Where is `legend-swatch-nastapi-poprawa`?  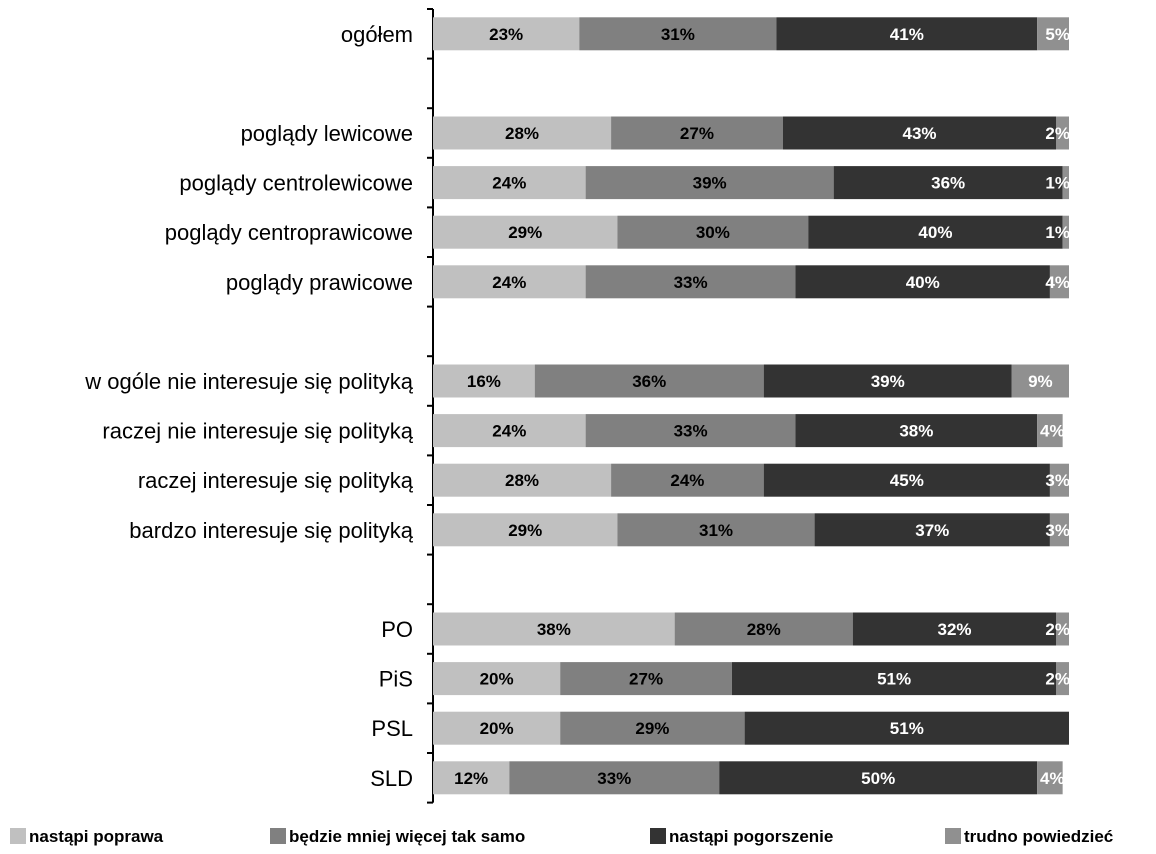 legend-swatch-nastapi-poprawa is located at coordinates (18, 836).